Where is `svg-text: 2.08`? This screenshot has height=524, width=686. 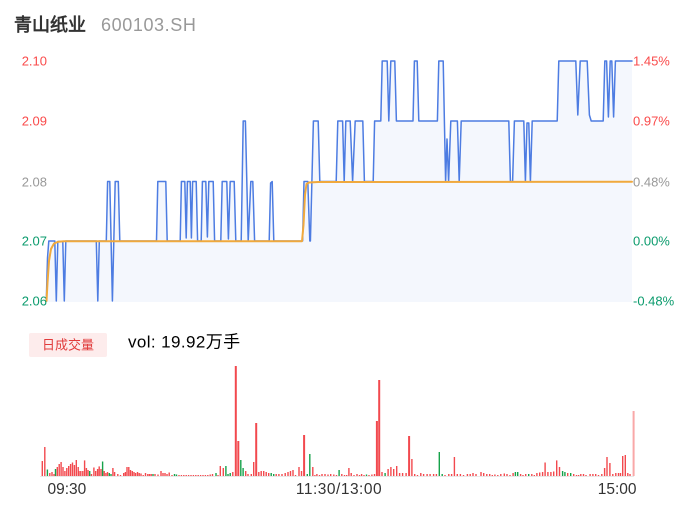
svg-text: 2.08 is located at coordinates (34, 182).